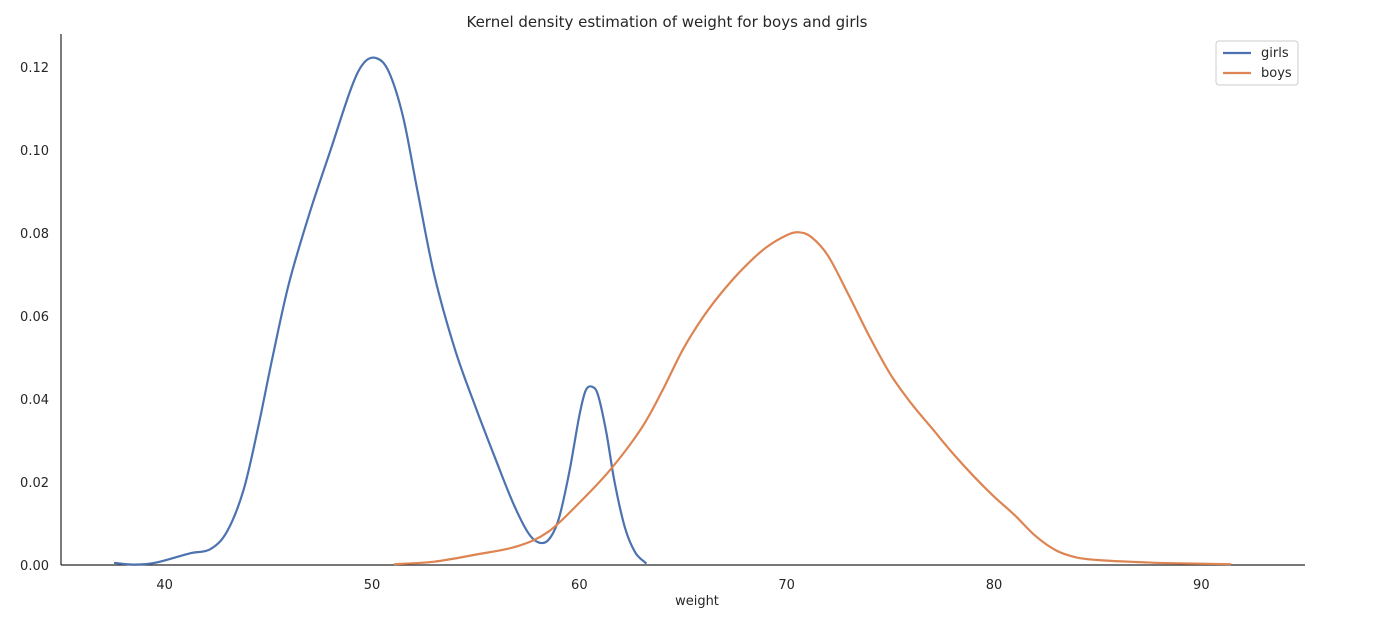 The height and width of the screenshot is (618, 1400). What do you see at coordinates (34, 483) in the screenshot?
I see `y-tick-label: 0.02` at bounding box center [34, 483].